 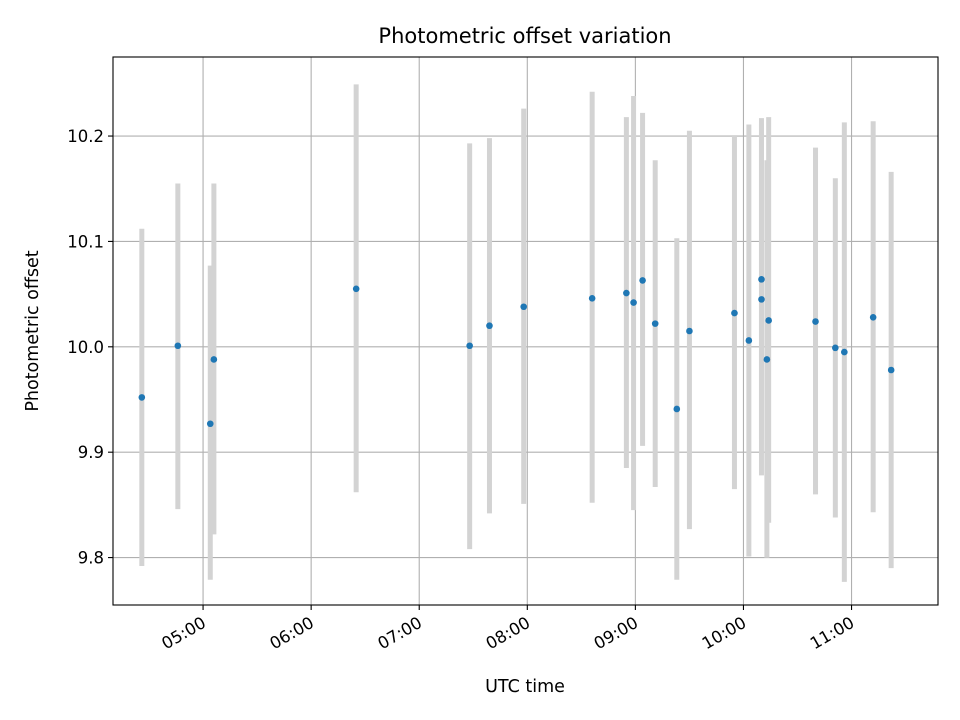 I want to click on chart-title: Photometric offset variation, so click(x=524, y=36).